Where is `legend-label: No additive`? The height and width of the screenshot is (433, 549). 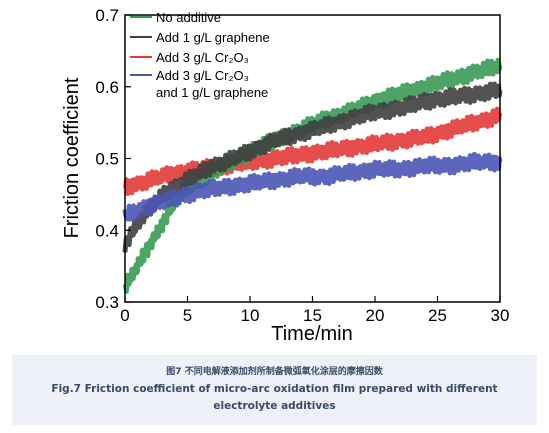
legend-label: No additive is located at coordinates (188, 17).